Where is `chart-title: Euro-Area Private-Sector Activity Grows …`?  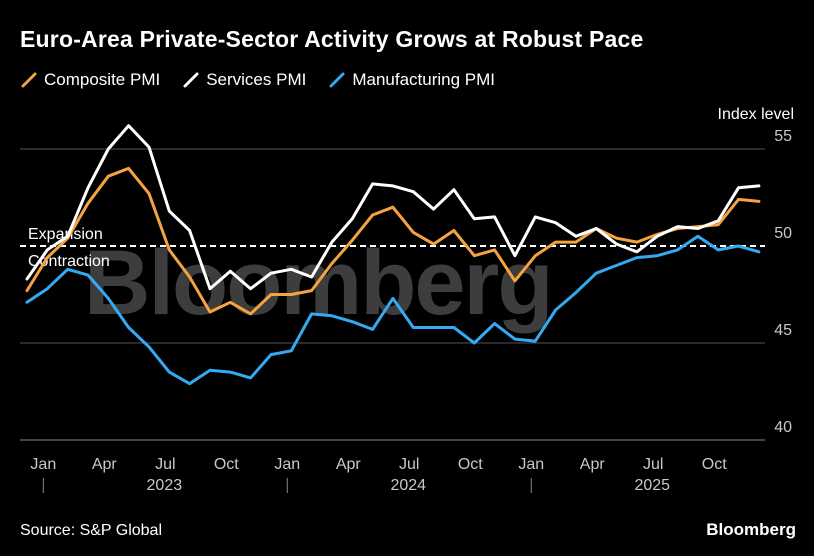
chart-title: Euro-Area Private-Sector Activity Grows … is located at coordinates (332, 39).